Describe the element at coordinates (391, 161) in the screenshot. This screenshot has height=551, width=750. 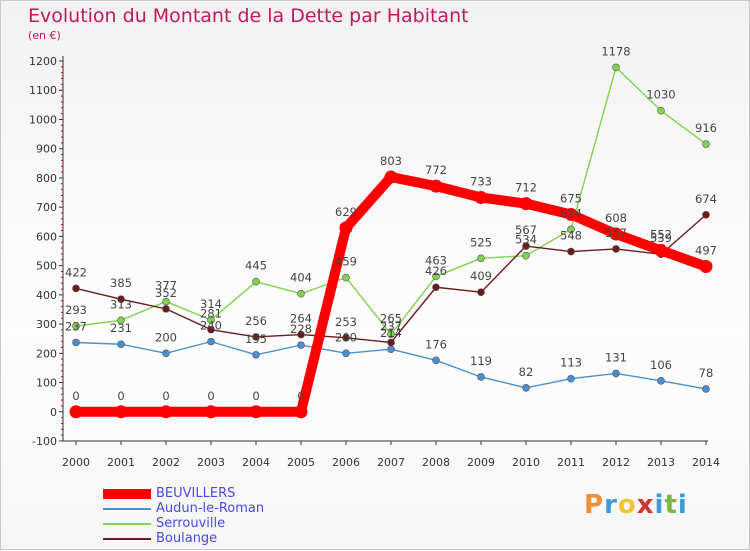
I see `data-label: 803` at that location.